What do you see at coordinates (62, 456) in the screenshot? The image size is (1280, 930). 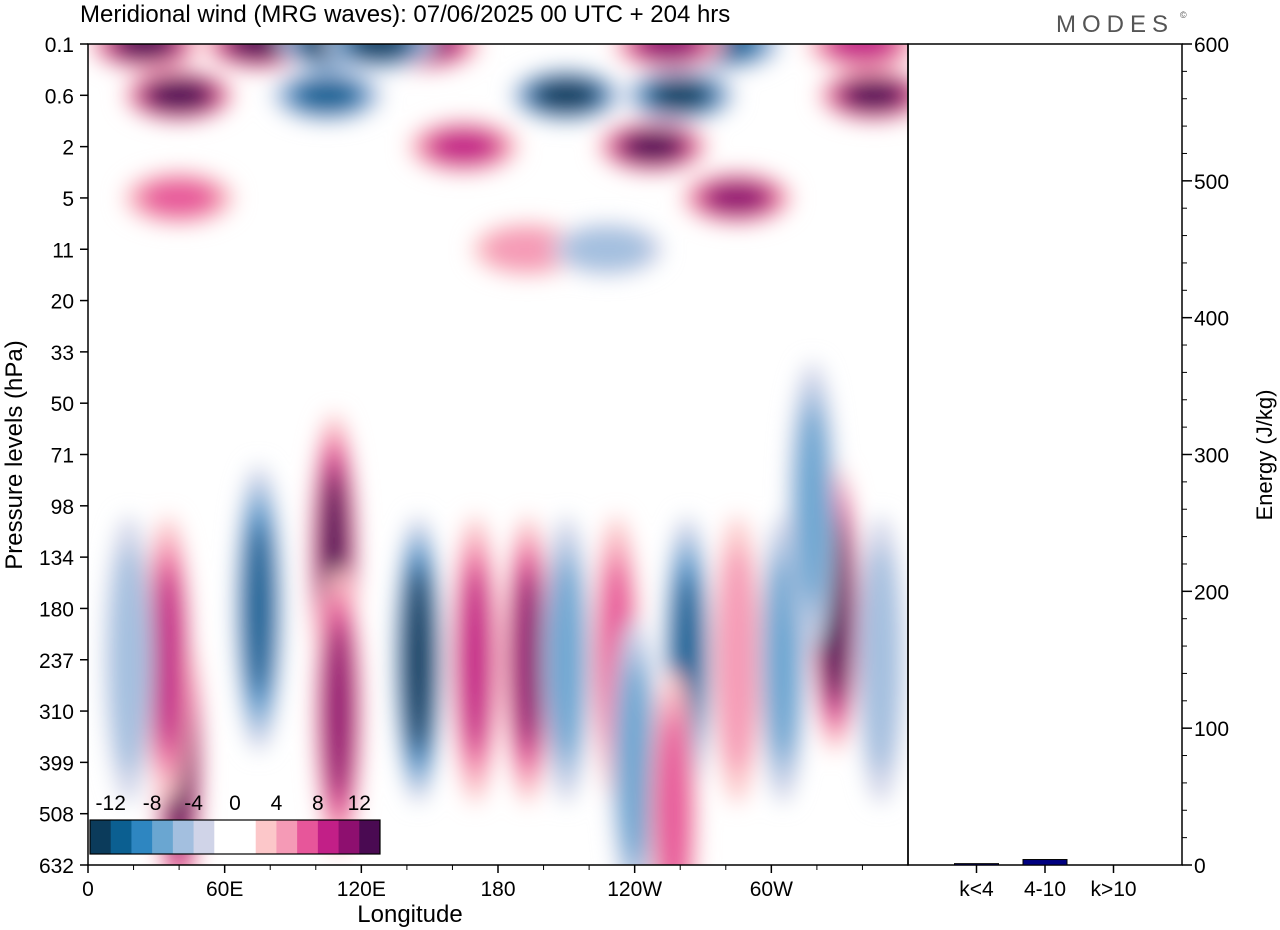 I see `y-tick-label: 71` at bounding box center [62, 456].